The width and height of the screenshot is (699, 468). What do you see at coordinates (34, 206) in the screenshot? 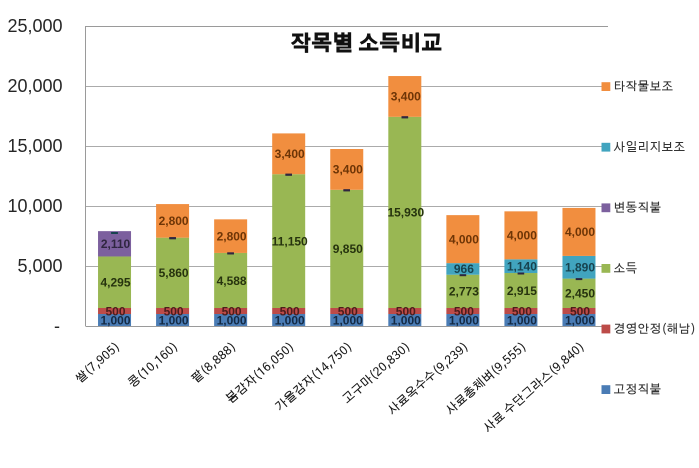
I see `svg-text: 10,000` at bounding box center [34, 206].